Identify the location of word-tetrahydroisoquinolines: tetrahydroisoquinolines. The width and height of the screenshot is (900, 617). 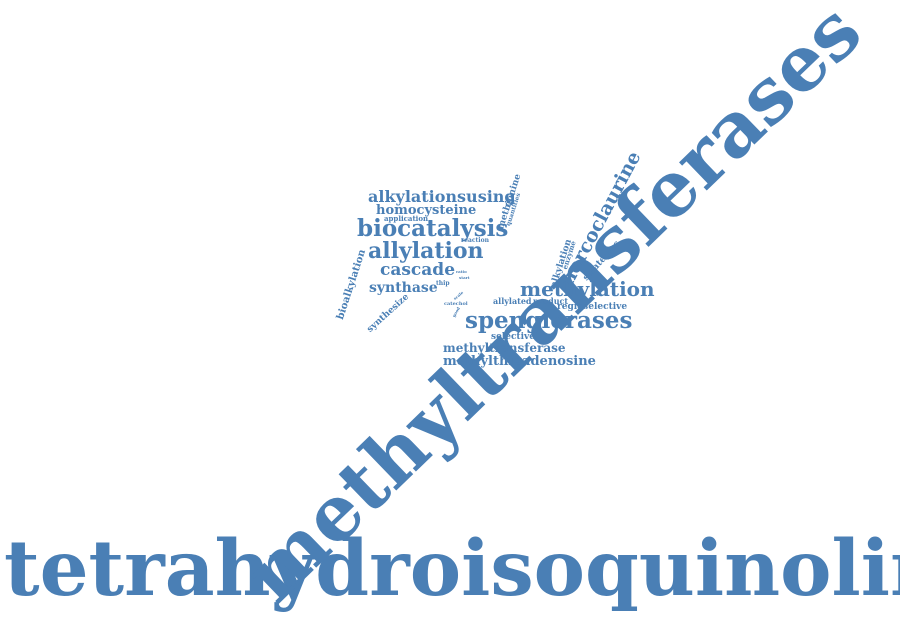
(452, 569).